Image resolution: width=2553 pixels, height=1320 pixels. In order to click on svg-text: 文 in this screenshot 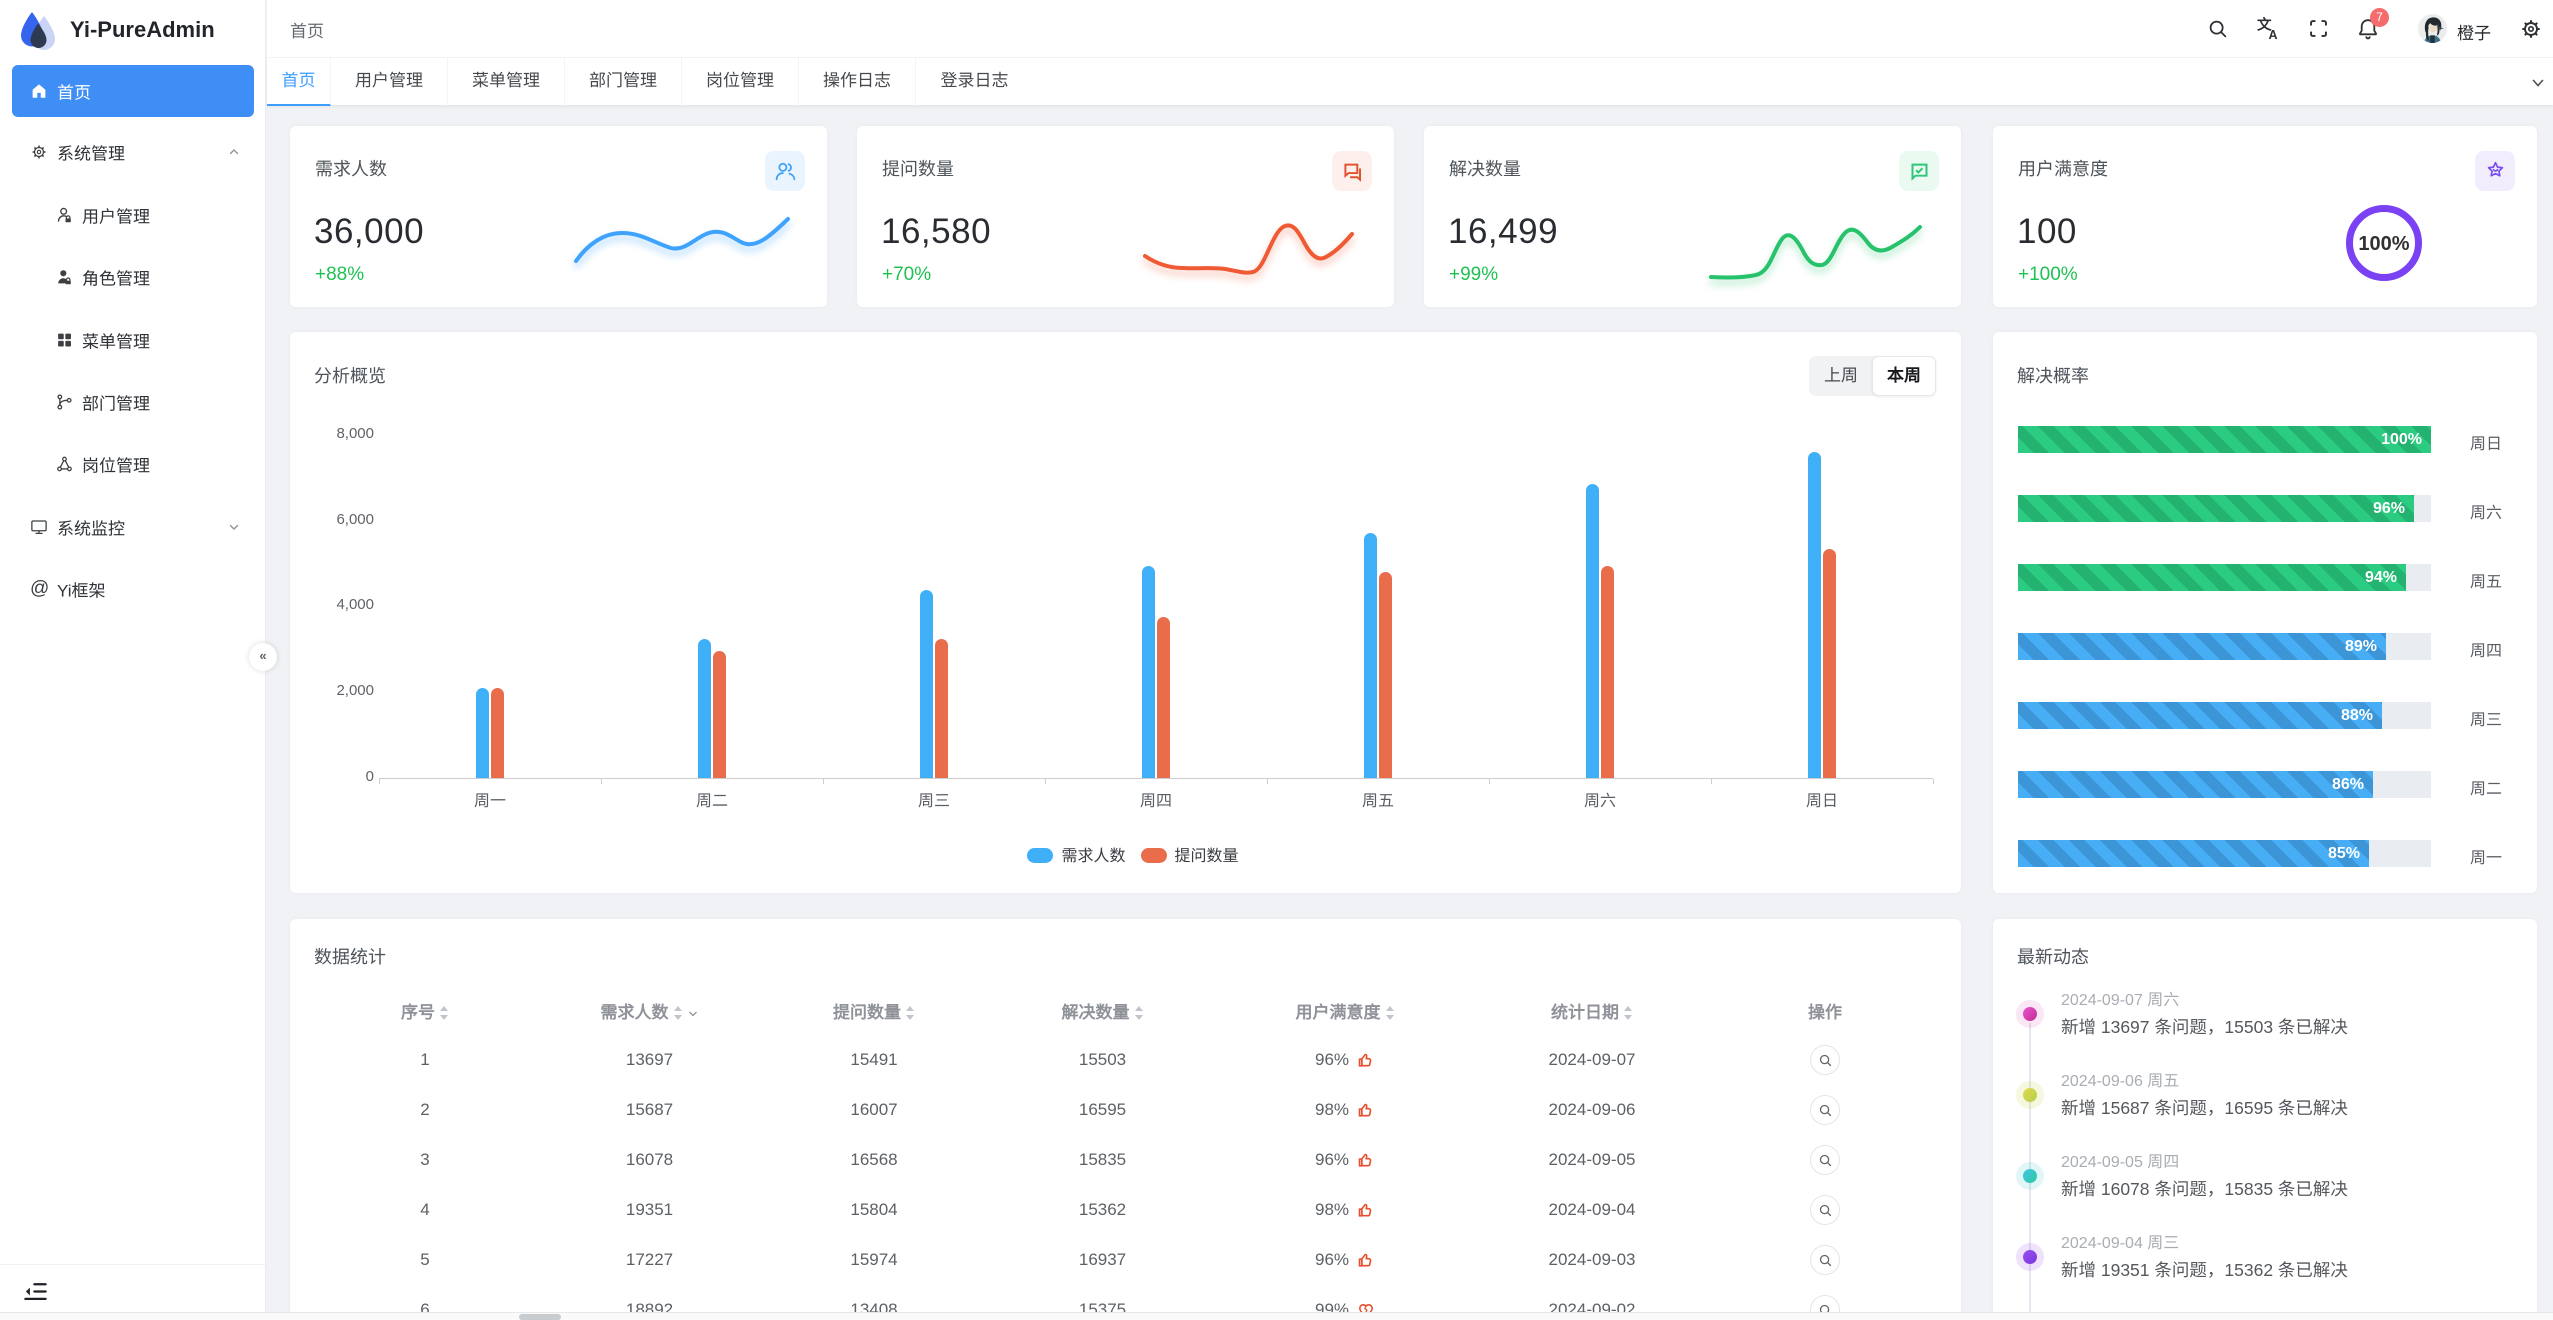, I will do `click(2264, 25)`.